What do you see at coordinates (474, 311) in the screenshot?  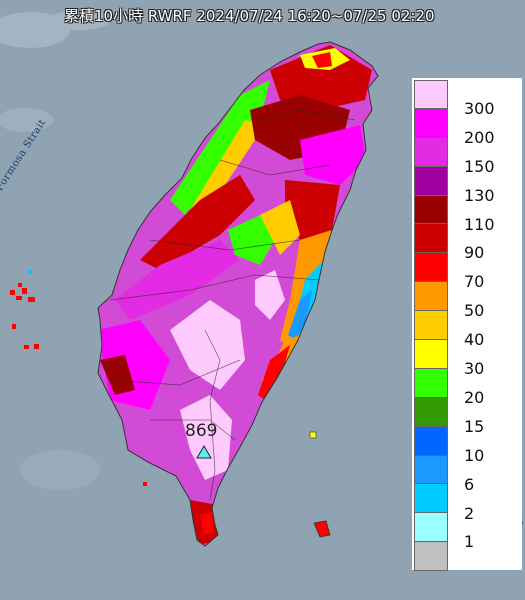 I see `legend-label: 50` at bounding box center [474, 311].